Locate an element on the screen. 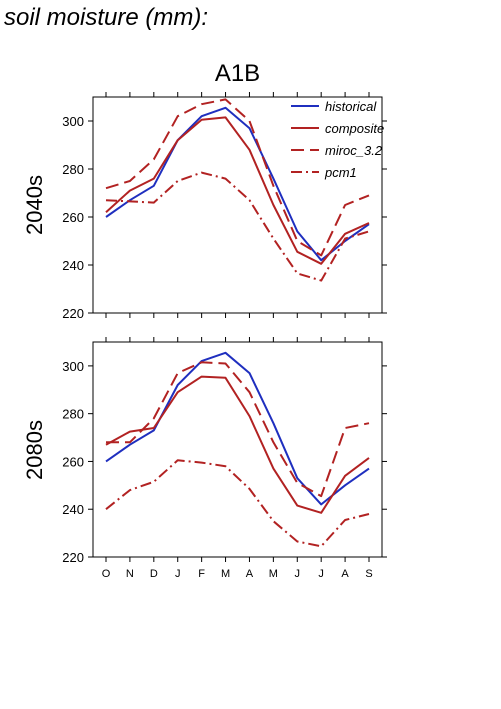 This screenshot has height=709, width=501. y-tick-label: 240 is located at coordinates (73, 265).